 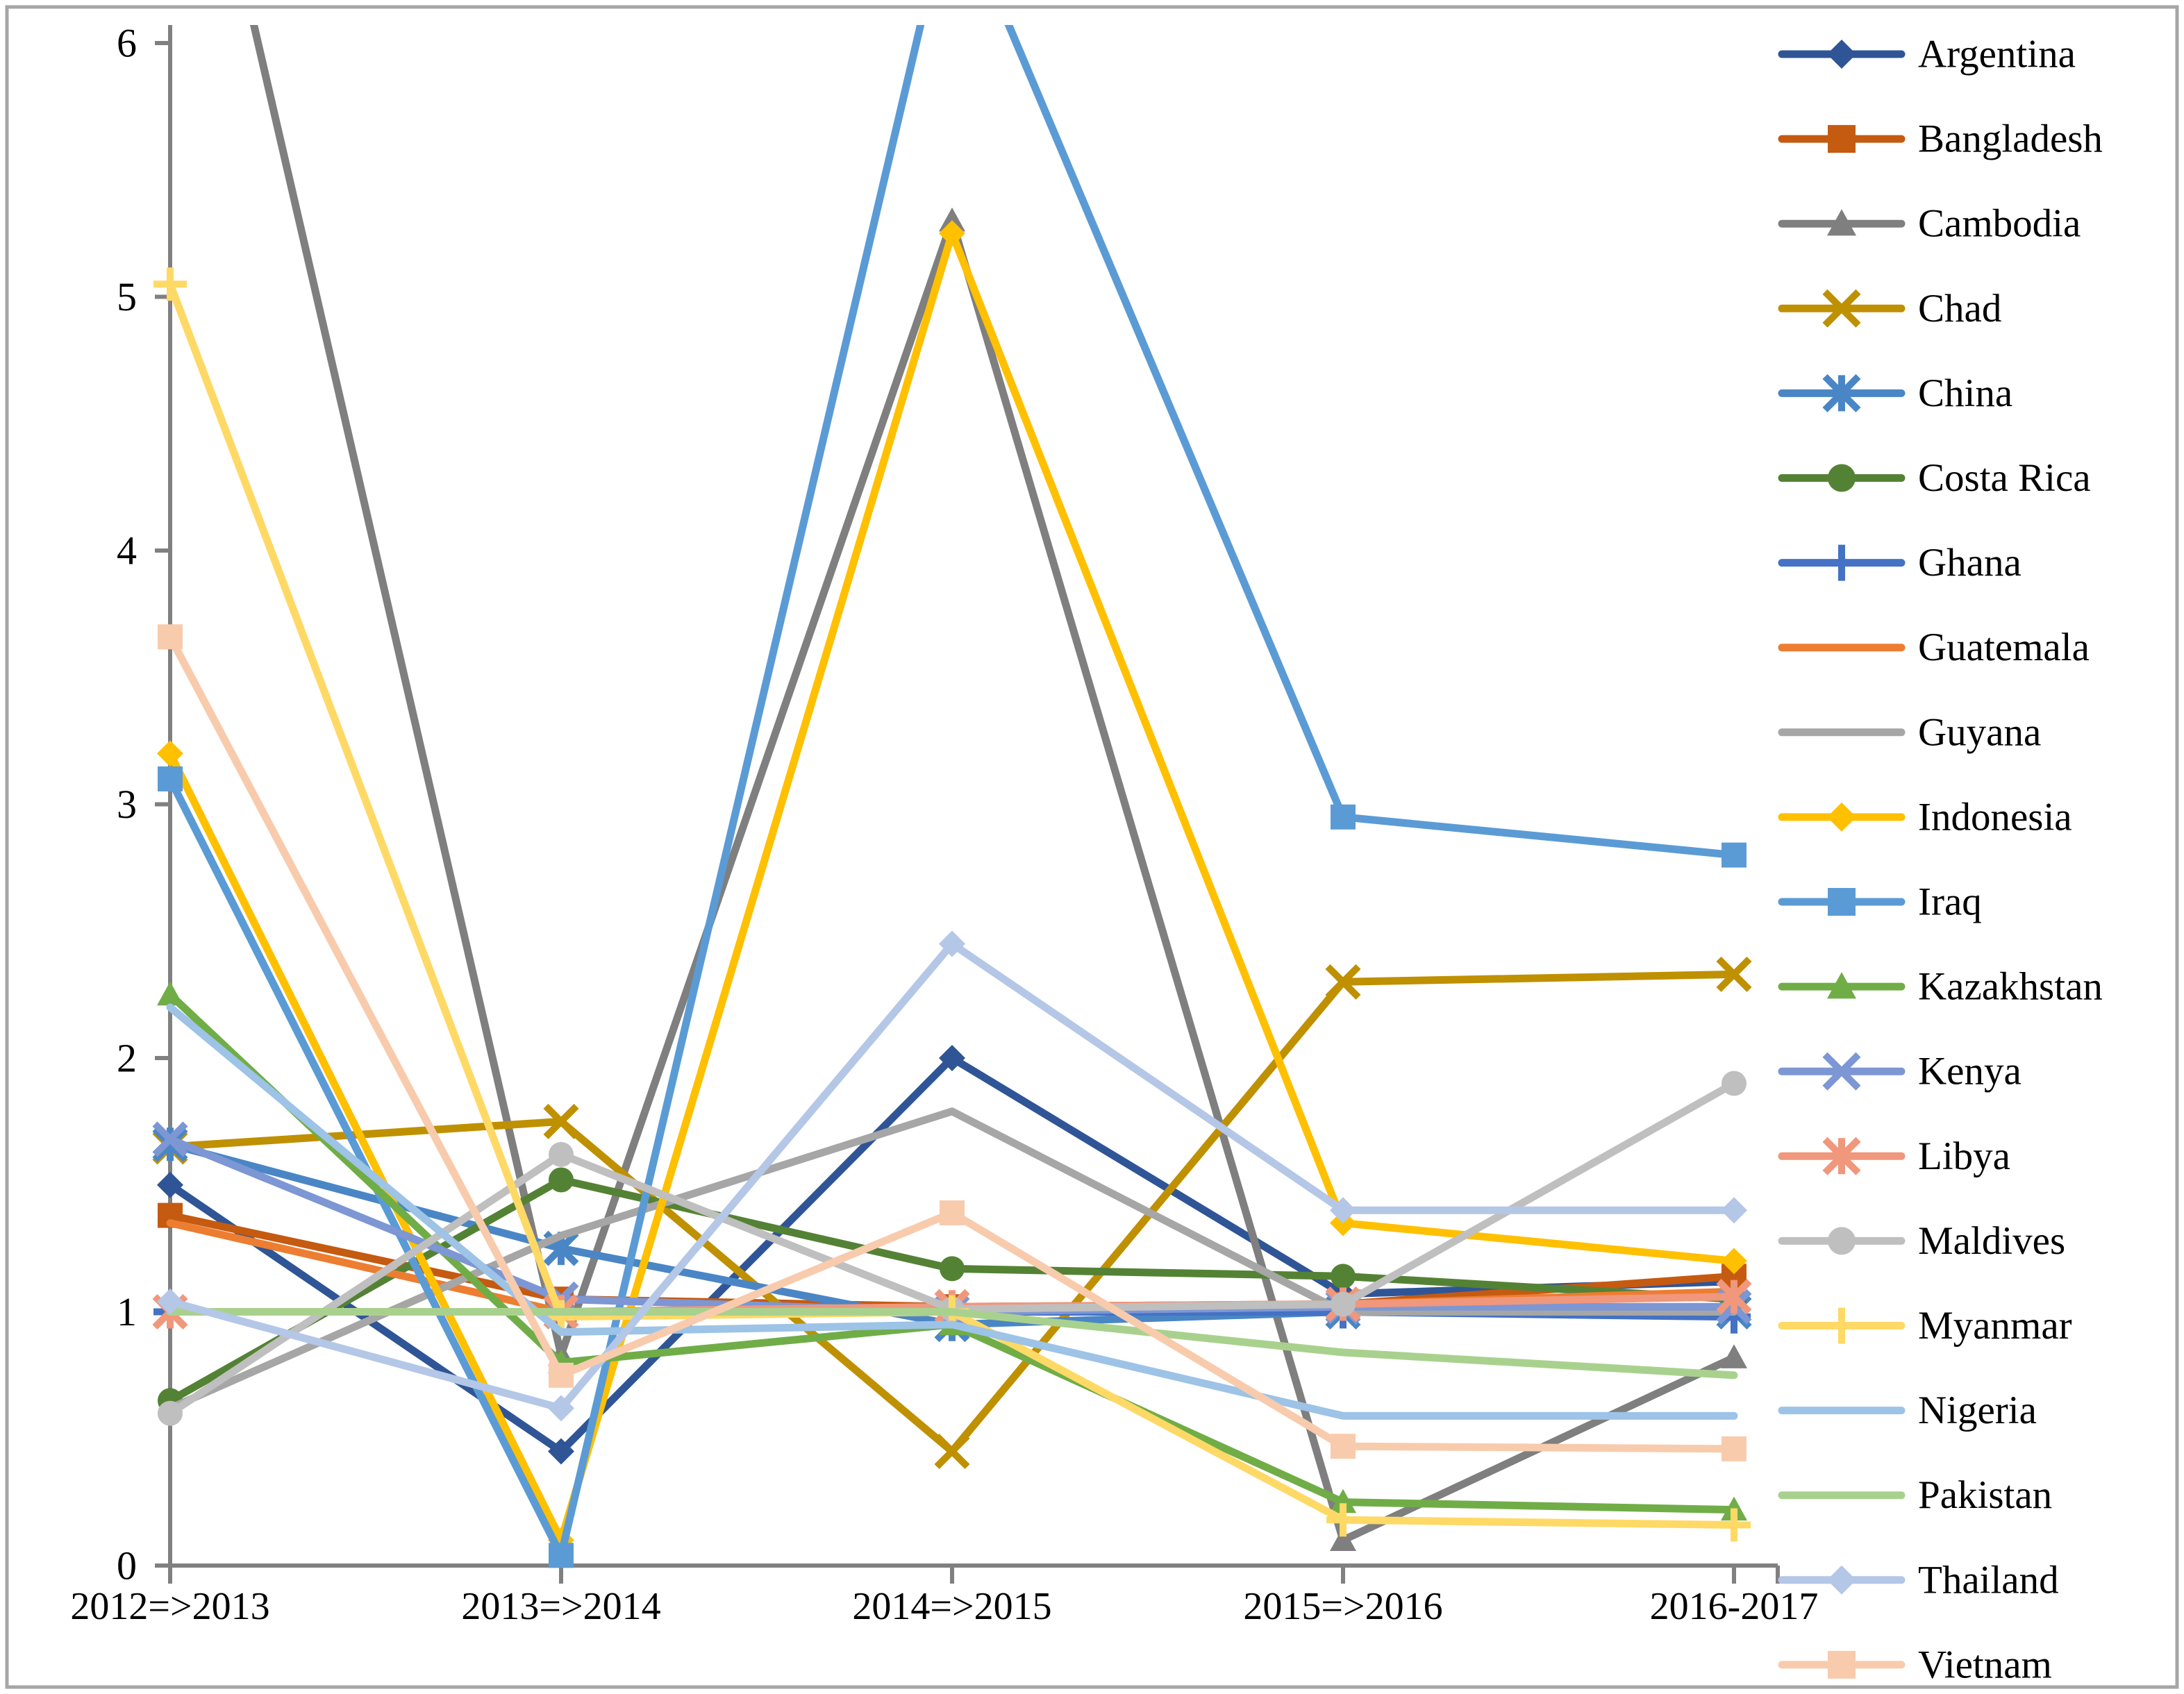 What do you see at coordinates (1895, 393) in the screenshot?
I see `legend-item-china: China` at bounding box center [1895, 393].